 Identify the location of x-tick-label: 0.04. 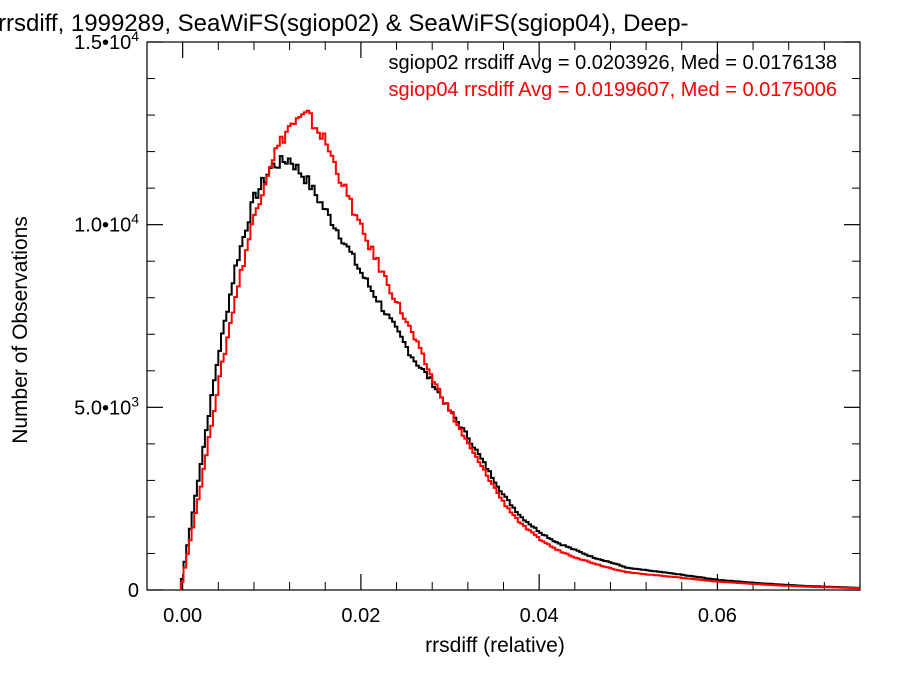
(539, 616).